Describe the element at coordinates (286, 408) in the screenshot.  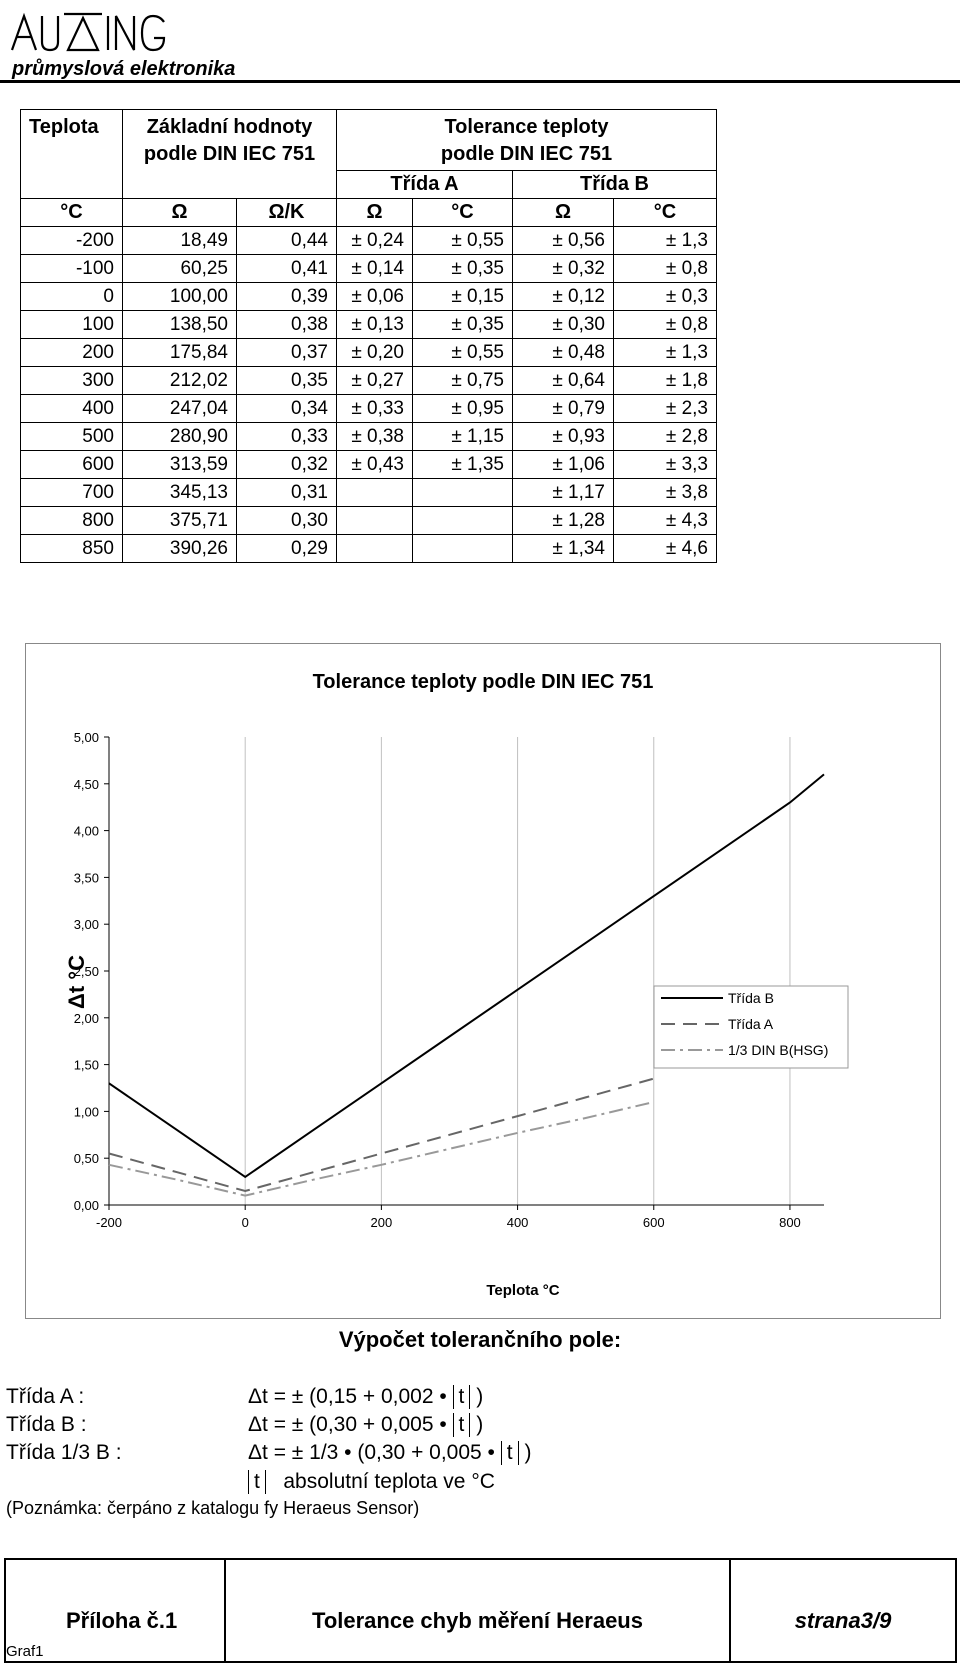
I see `table-cell: 0,34` at that location.